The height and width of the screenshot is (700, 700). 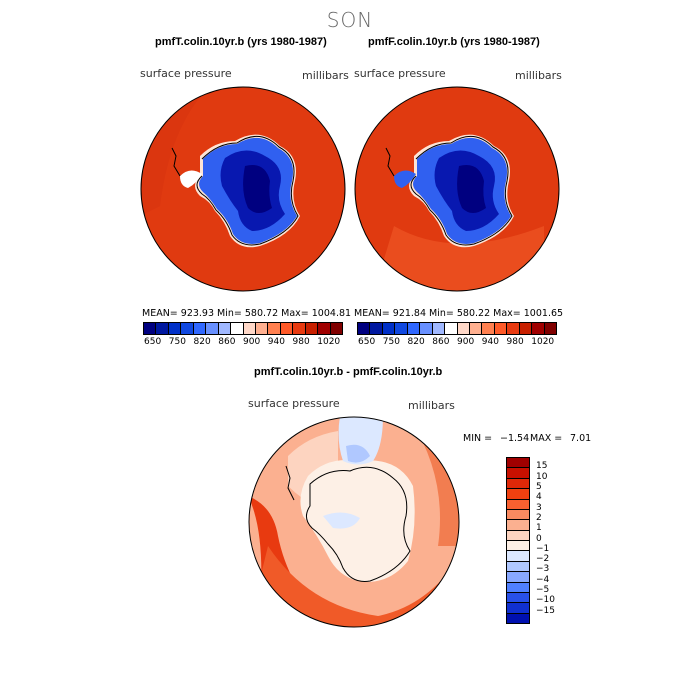 I want to click on colorbar-tick-label: 0, so click(x=539, y=538).